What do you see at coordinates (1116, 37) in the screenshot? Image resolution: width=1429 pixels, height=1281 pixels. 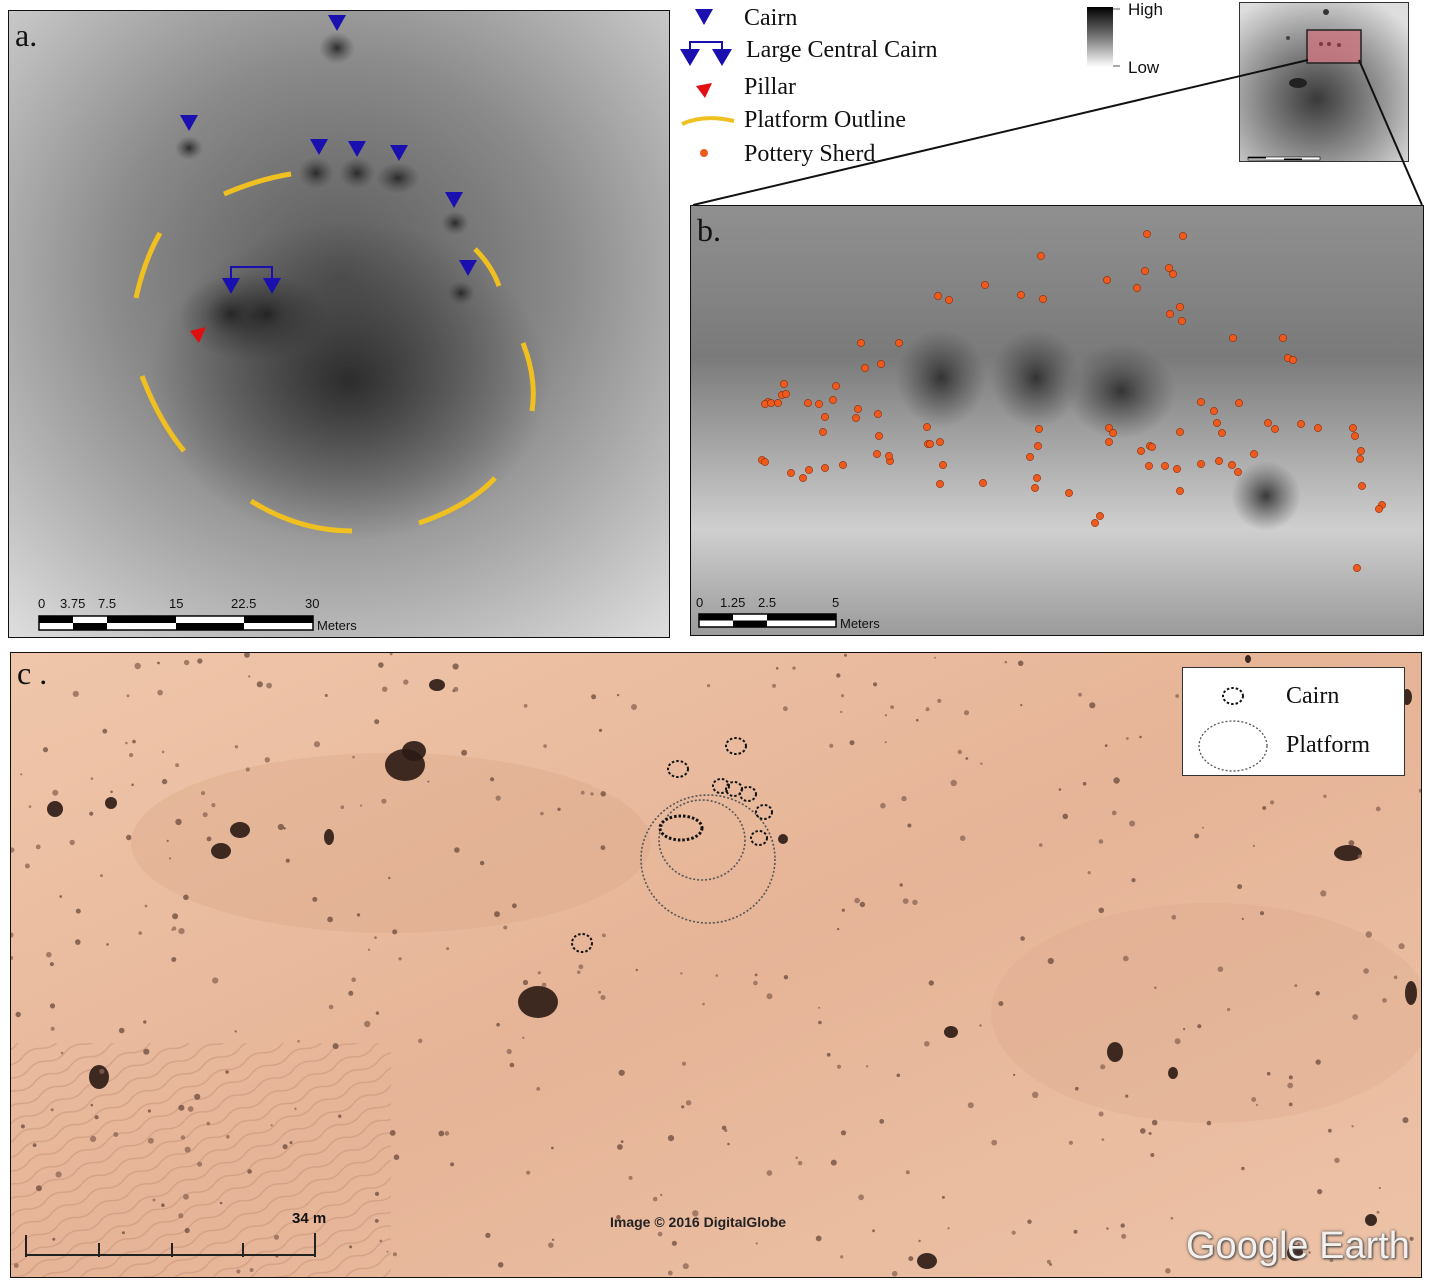 I see `ramp-ticks` at bounding box center [1116, 37].